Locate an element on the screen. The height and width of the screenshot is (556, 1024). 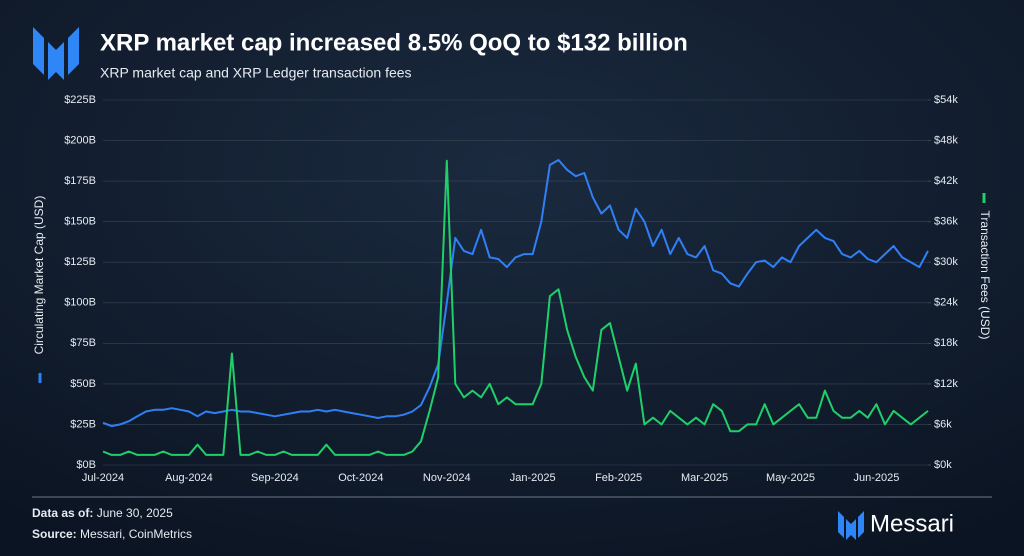
x-tick-label: Nov-2024 is located at coordinates (447, 478).